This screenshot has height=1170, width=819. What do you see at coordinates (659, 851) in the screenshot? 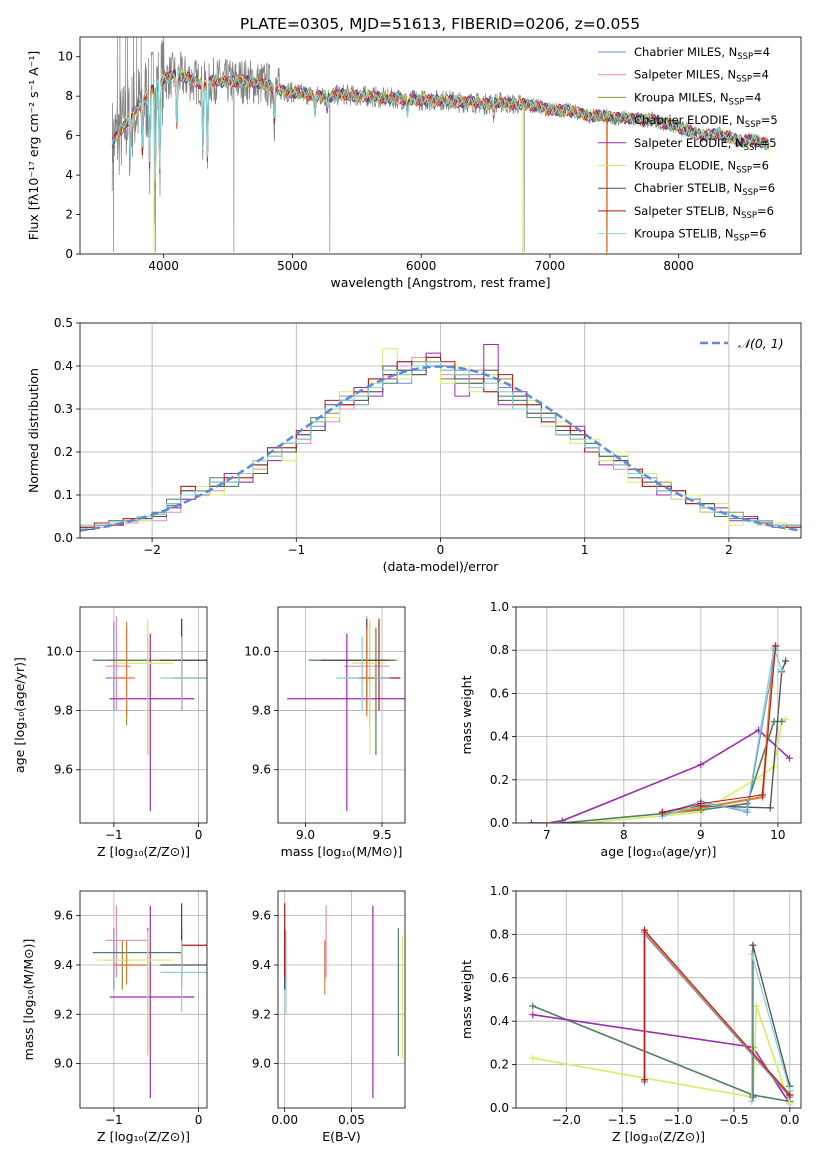
I see `x-axis-label: age [log₁₀(age/yr)]` at bounding box center [659, 851].